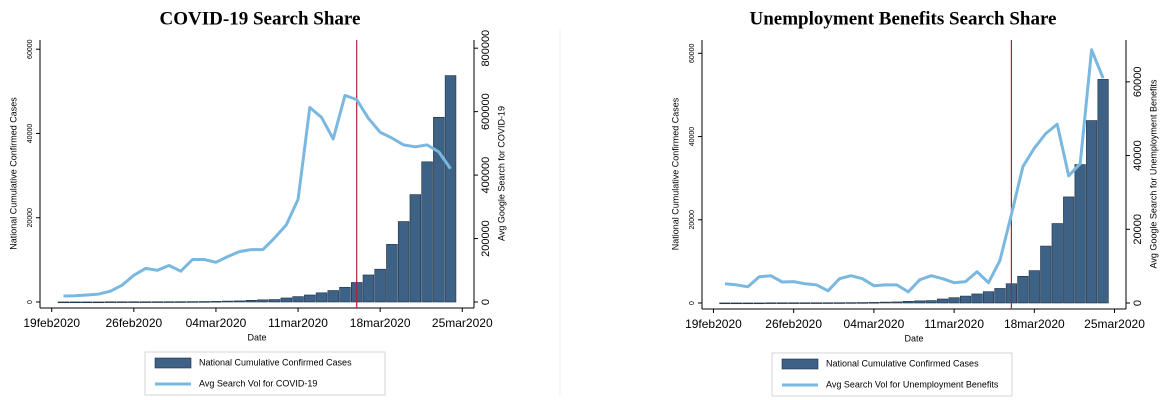  What do you see at coordinates (486, 238) in the screenshot?
I see `y2-tick-label: 200000` at bounding box center [486, 238].